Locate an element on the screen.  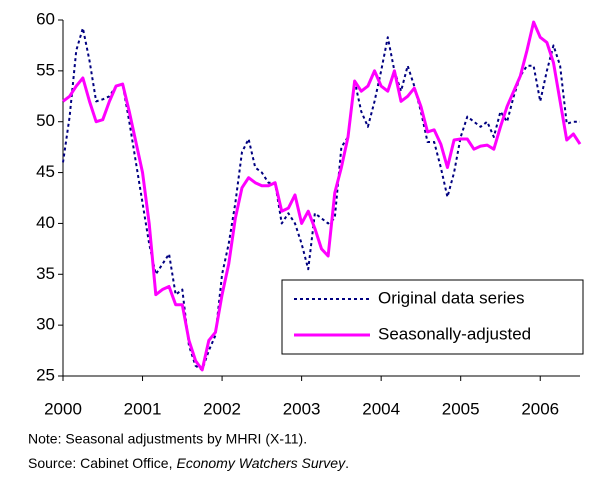
legend-box is located at coordinates (432, 317).